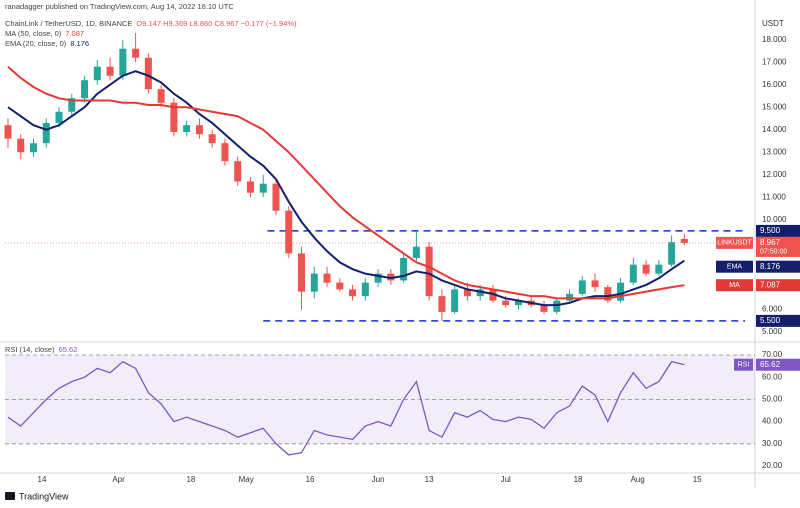 The image size is (800, 508). I want to click on y-tick-label: 14.000, so click(774, 129).